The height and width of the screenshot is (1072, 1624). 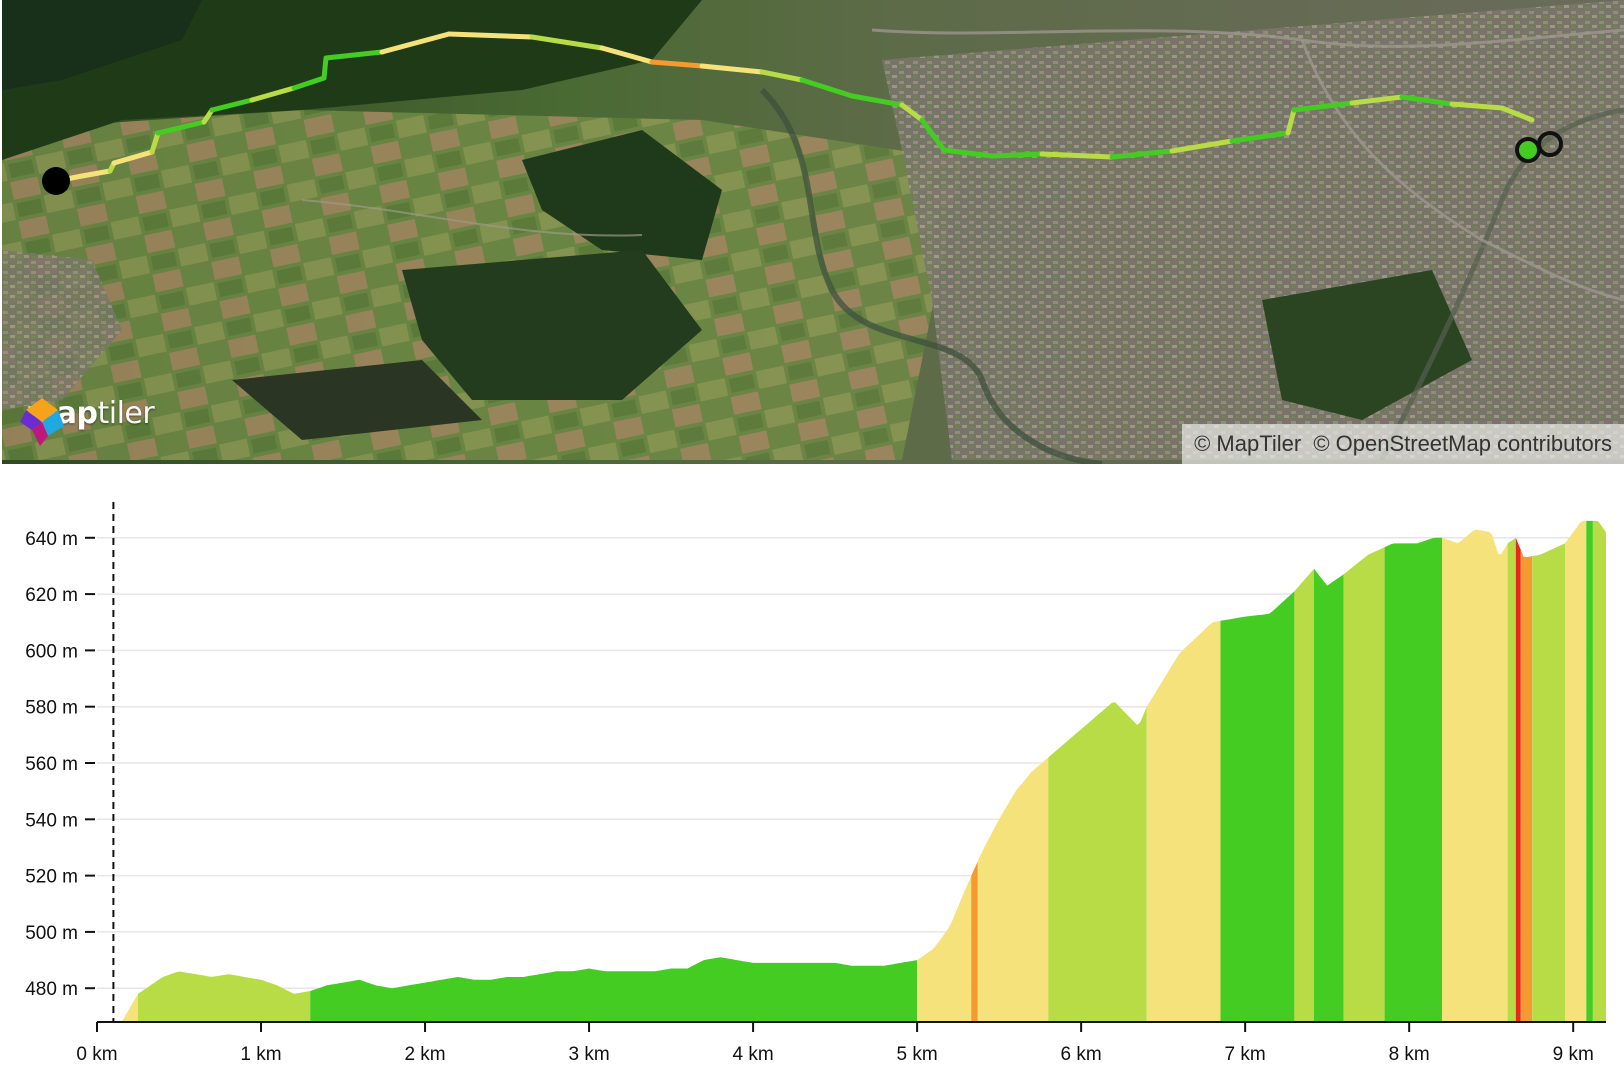 What do you see at coordinates (51, 651) in the screenshot?
I see `y-tick-label: 600 m` at bounding box center [51, 651].